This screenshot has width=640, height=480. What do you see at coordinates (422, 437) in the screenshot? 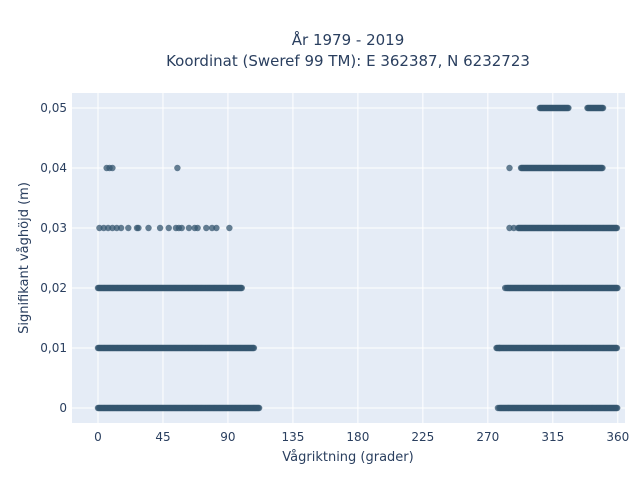
I see `x-tick-label: 225` at bounding box center [422, 437].